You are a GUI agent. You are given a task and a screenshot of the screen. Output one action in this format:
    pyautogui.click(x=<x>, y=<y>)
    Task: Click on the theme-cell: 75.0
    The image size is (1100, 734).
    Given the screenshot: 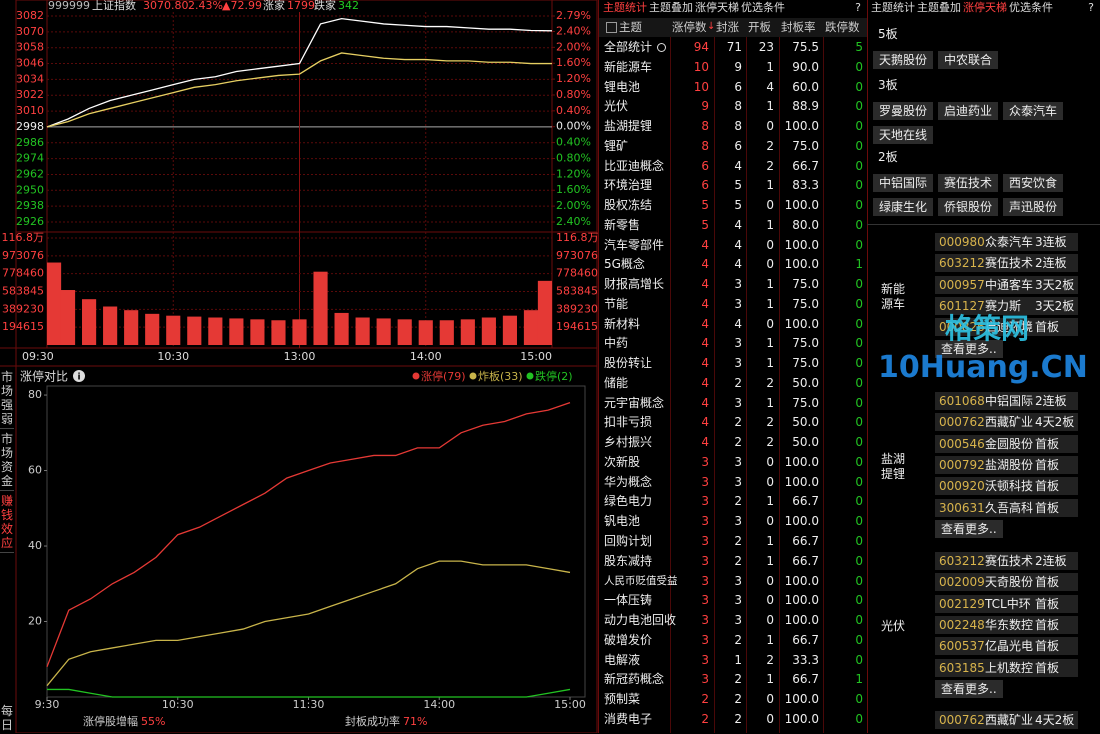 What is the action you would take?
    pyautogui.click(x=805, y=343)
    